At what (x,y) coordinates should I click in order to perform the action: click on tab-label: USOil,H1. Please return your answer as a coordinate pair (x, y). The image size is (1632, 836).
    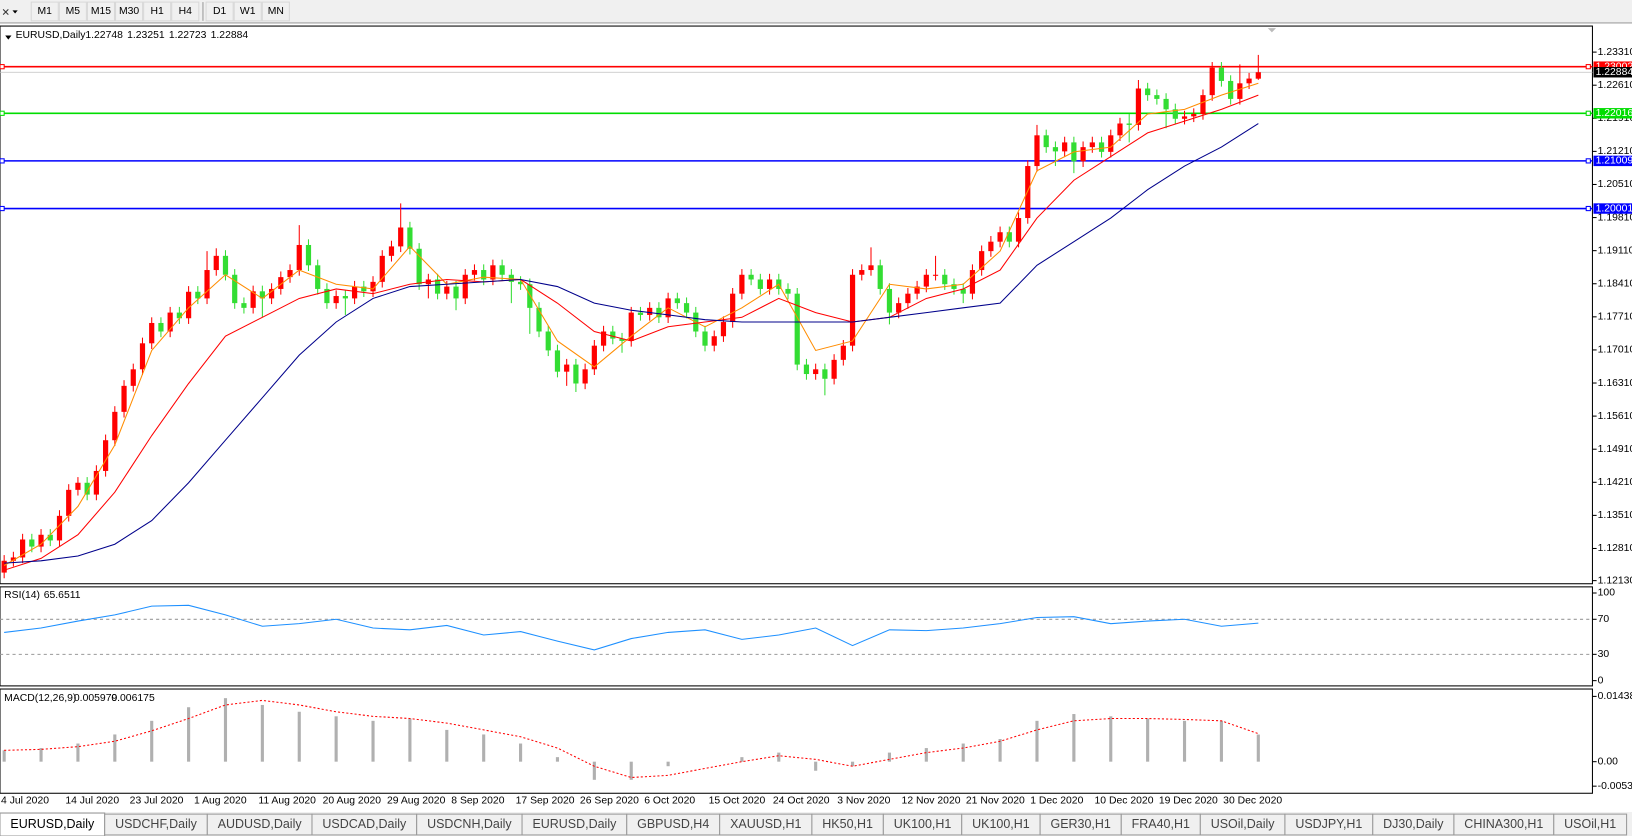
    Looking at the image, I should click on (1590, 824).